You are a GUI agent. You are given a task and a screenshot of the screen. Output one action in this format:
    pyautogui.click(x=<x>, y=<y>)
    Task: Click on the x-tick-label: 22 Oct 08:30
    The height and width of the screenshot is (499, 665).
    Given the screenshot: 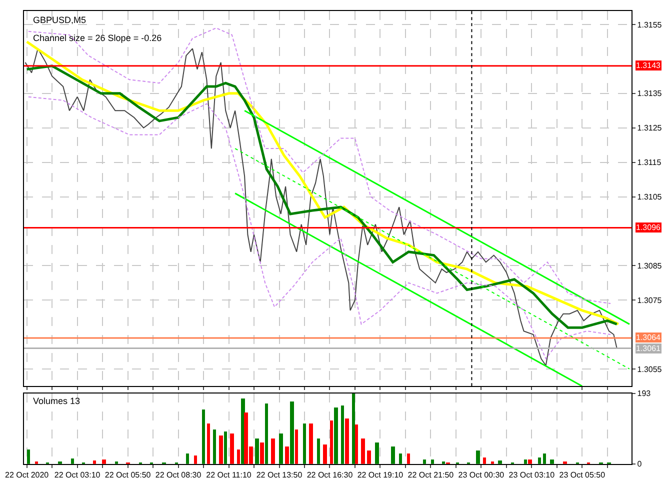 What is the action you would take?
    pyautogui.click(x=178, y=475)
    